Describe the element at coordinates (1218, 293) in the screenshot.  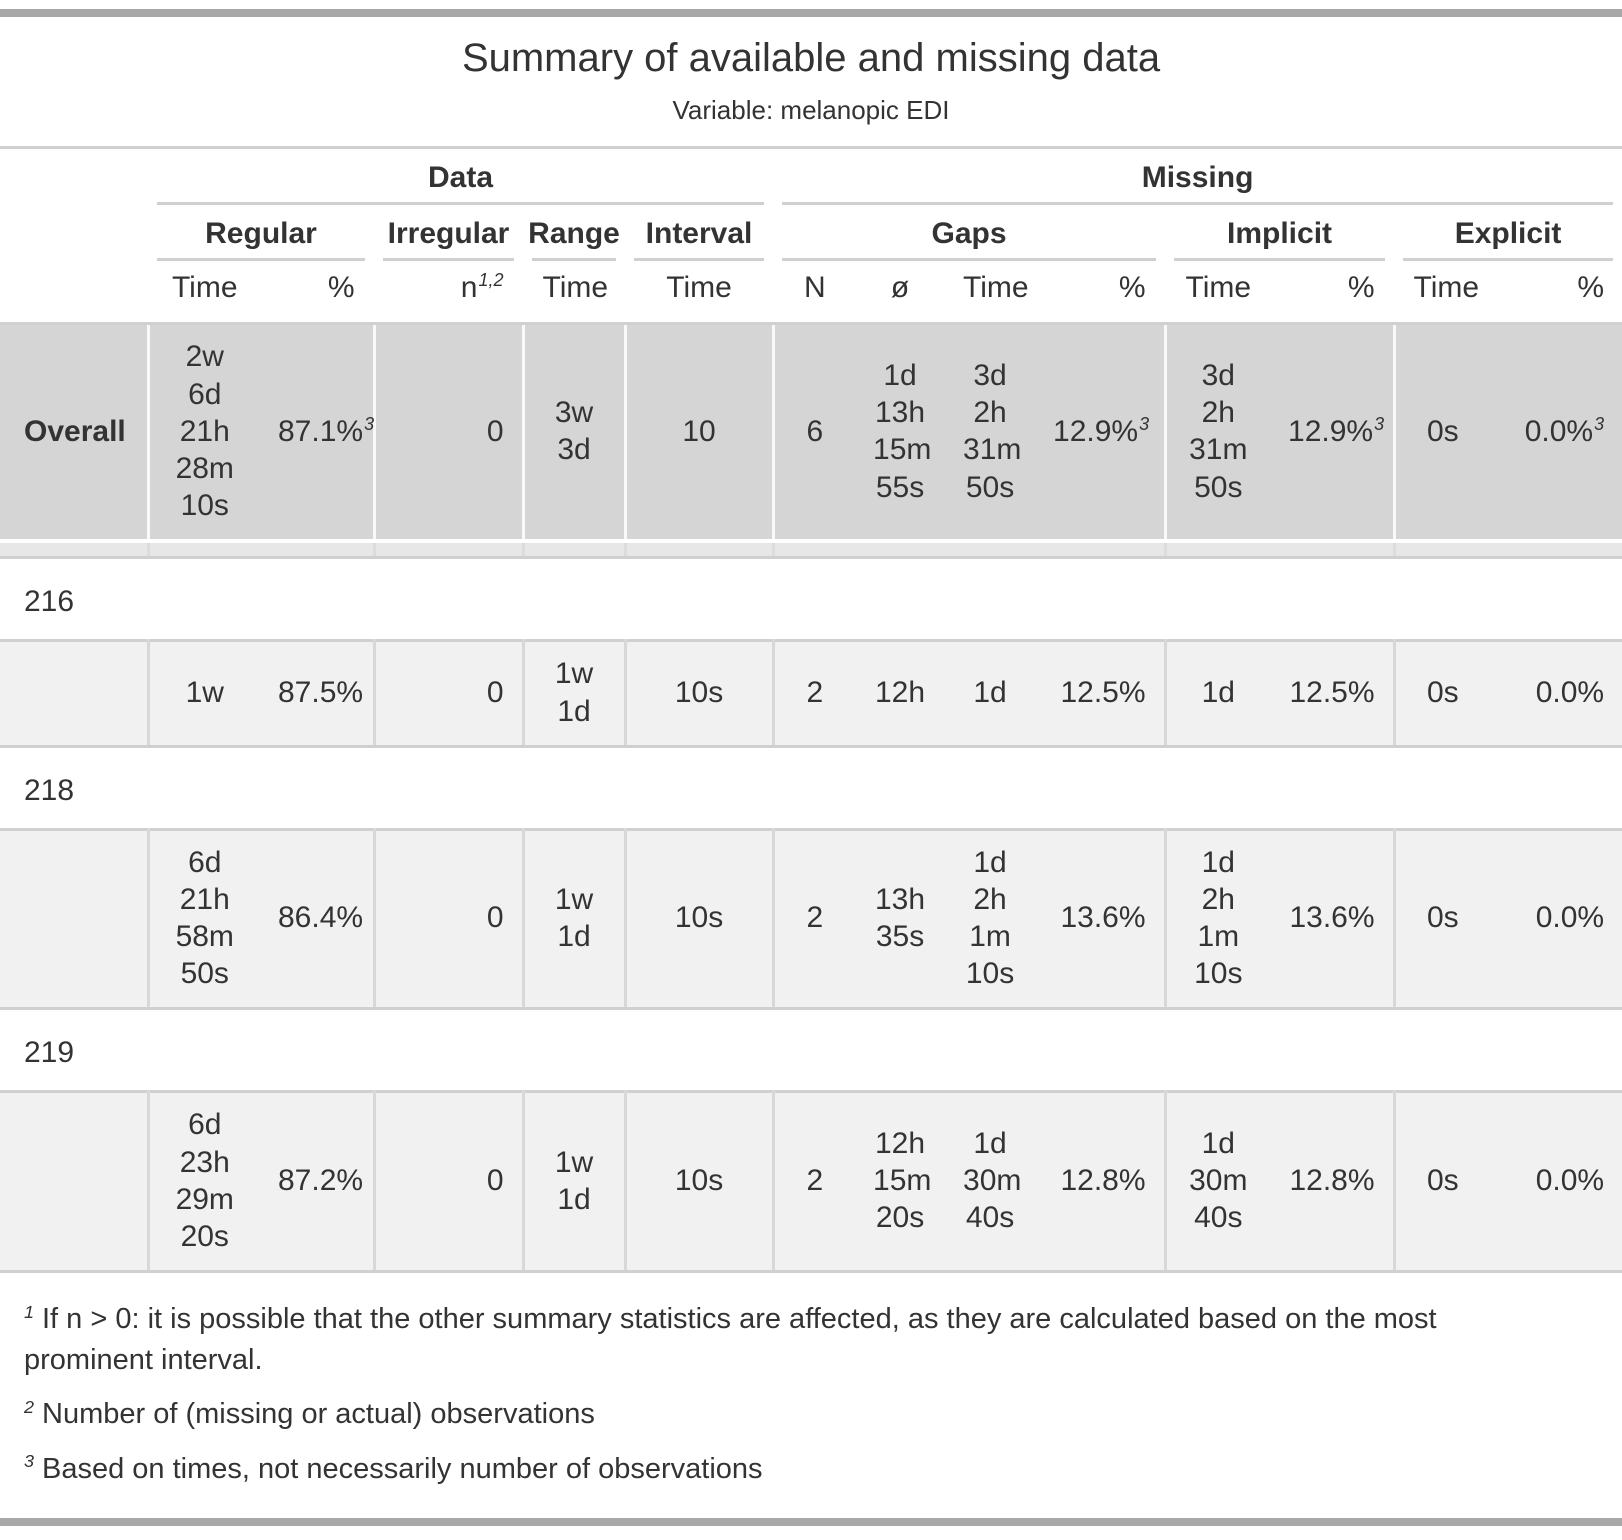
I see `col-label-implicit-time: Time` at that location.